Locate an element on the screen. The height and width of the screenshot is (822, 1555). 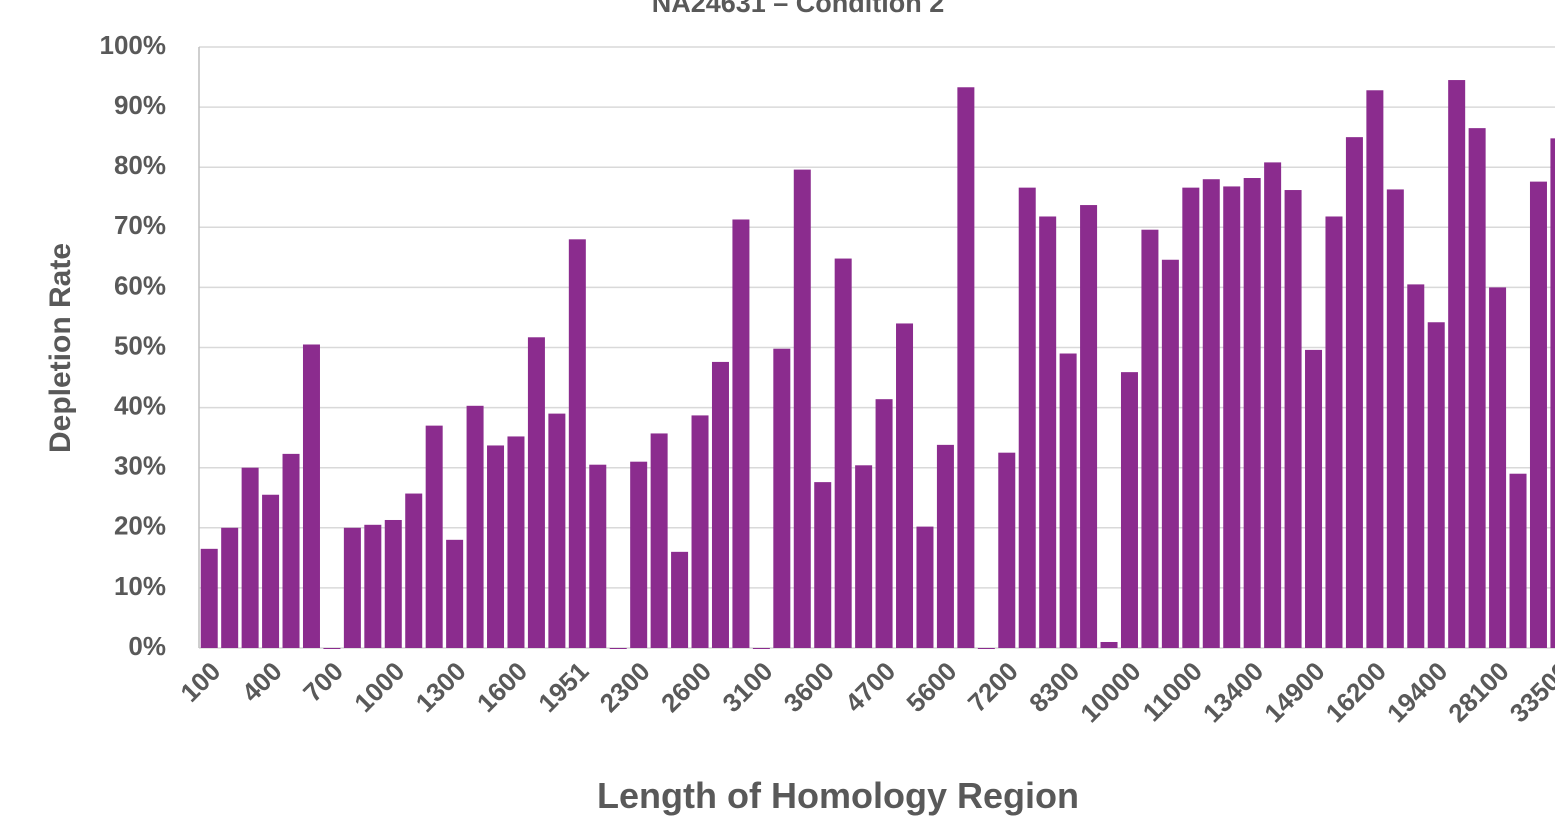
y-tick-label: 100% is located at coordinates (133, 45).